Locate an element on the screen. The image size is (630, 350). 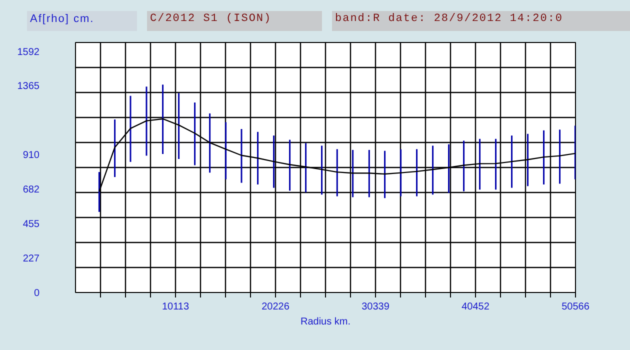
y-tick-label: 682 is located at coordinates (31, 190).